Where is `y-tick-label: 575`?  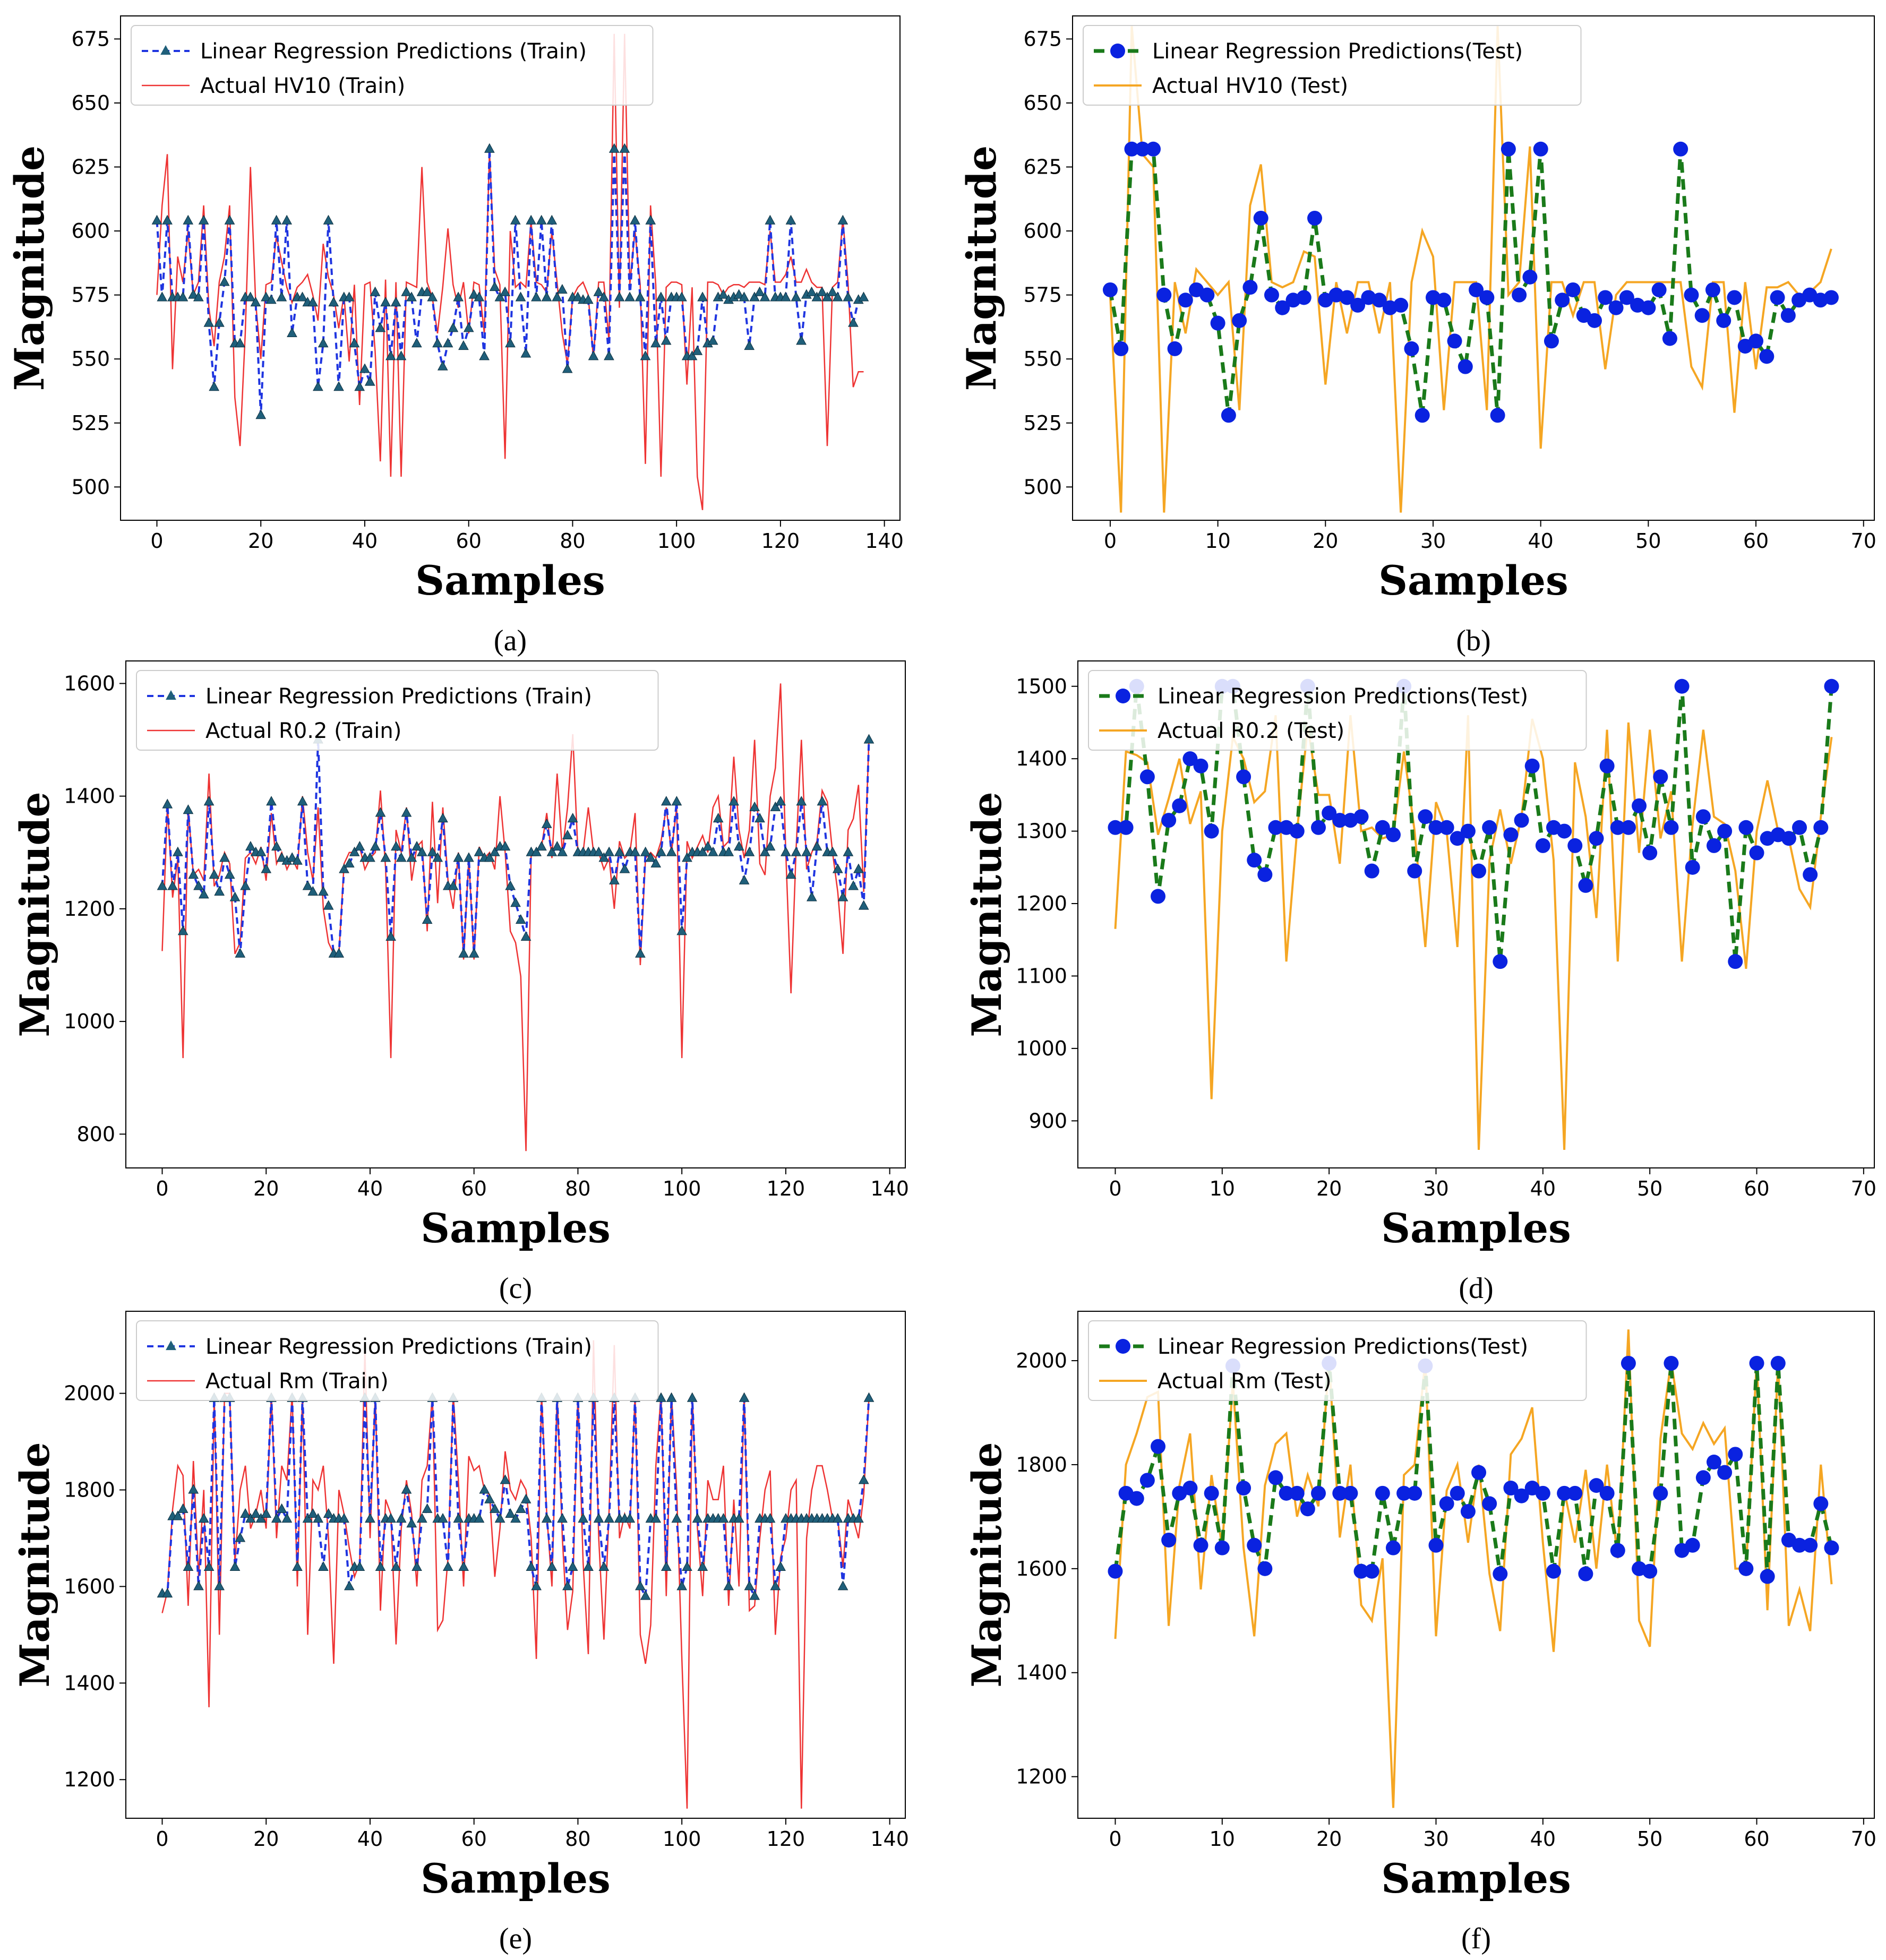
y-tick-label: 575 is located at coordinates (1042, 295).